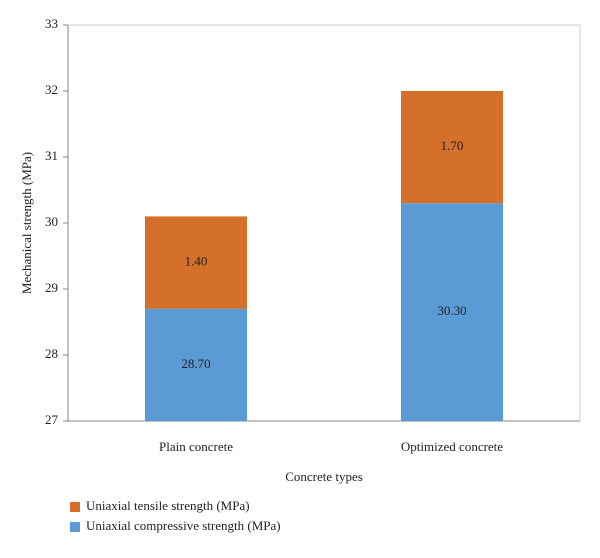 This screenshot has width=600, height=558. I want to click on x-axis-title: Concrete types, so click(324, 476).